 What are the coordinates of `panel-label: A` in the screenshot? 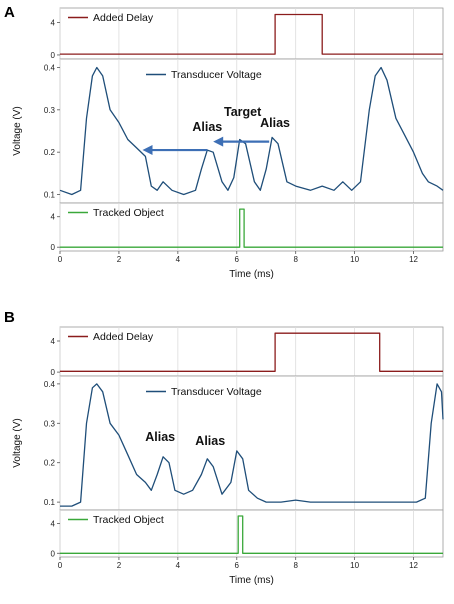 It's located at (9, 12).